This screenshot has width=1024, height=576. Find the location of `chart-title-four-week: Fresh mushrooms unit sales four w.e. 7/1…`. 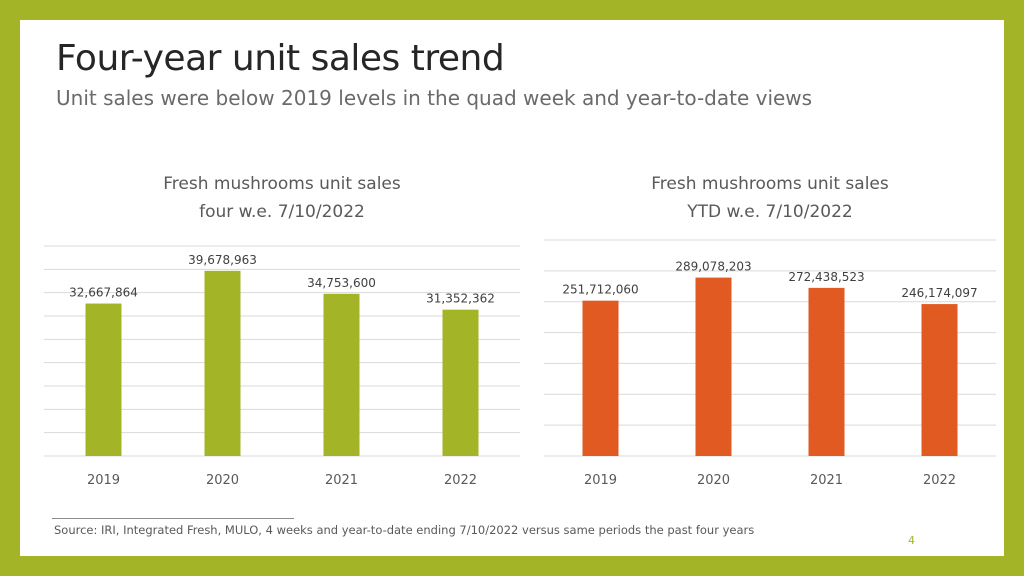

chart-title-four-week: Fresh mushrooms unit sales four w.e. 7/1… is located at coordinates (282, 198).